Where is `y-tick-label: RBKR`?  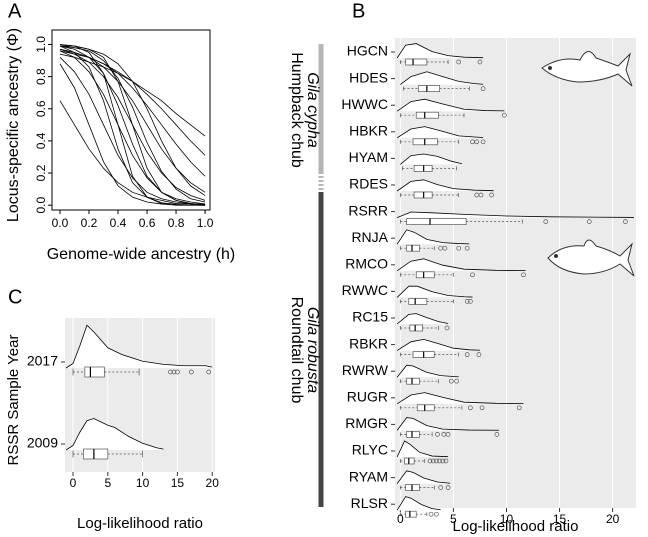
y-tick-label: RBKR is located at coordinates (368, 343).